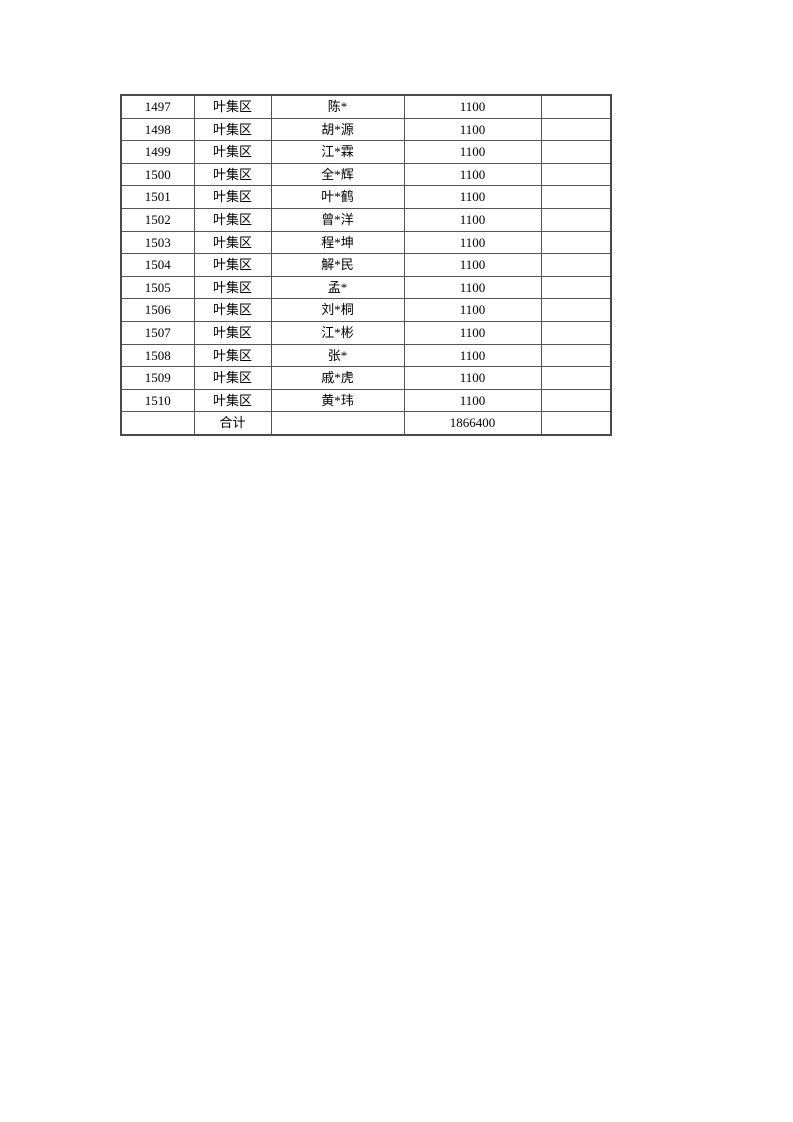 The width and height of the screenshot is (793, 1122). I want to click on name-cell: 孟*, so click(337, 287).